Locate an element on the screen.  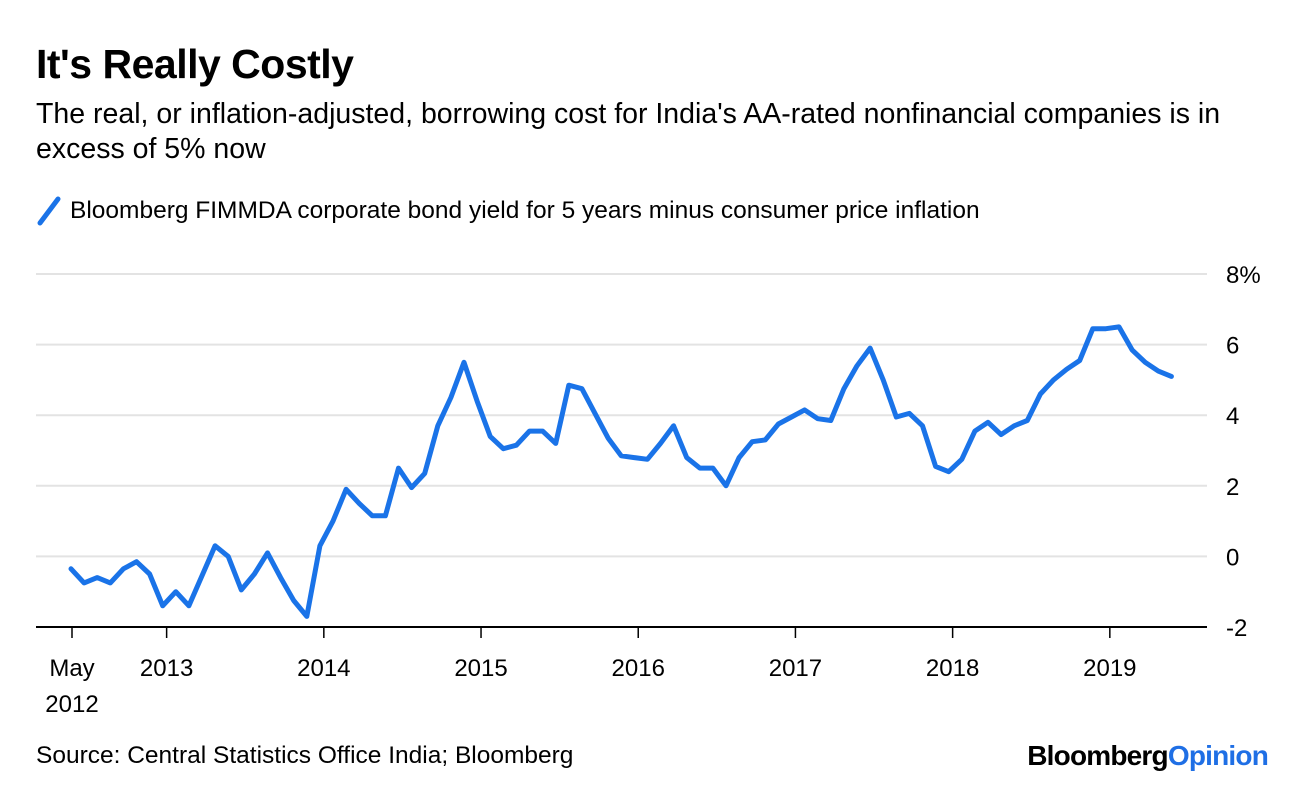
x-tick-label: 2013 is located at coordinates (166, 668).